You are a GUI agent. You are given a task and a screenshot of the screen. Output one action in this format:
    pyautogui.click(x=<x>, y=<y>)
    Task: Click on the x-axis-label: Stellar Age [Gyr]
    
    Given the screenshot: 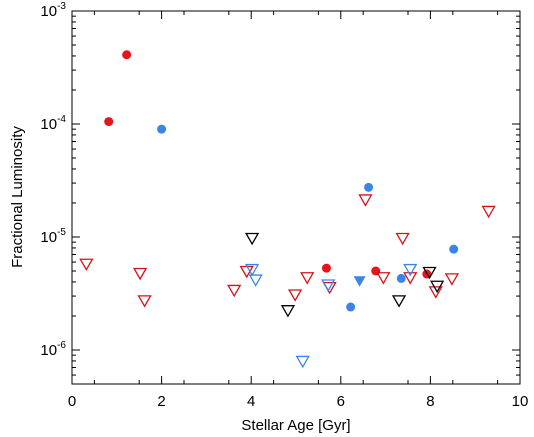 What is the action you would take?
    pyautogui.click(x=295, y=425)
    